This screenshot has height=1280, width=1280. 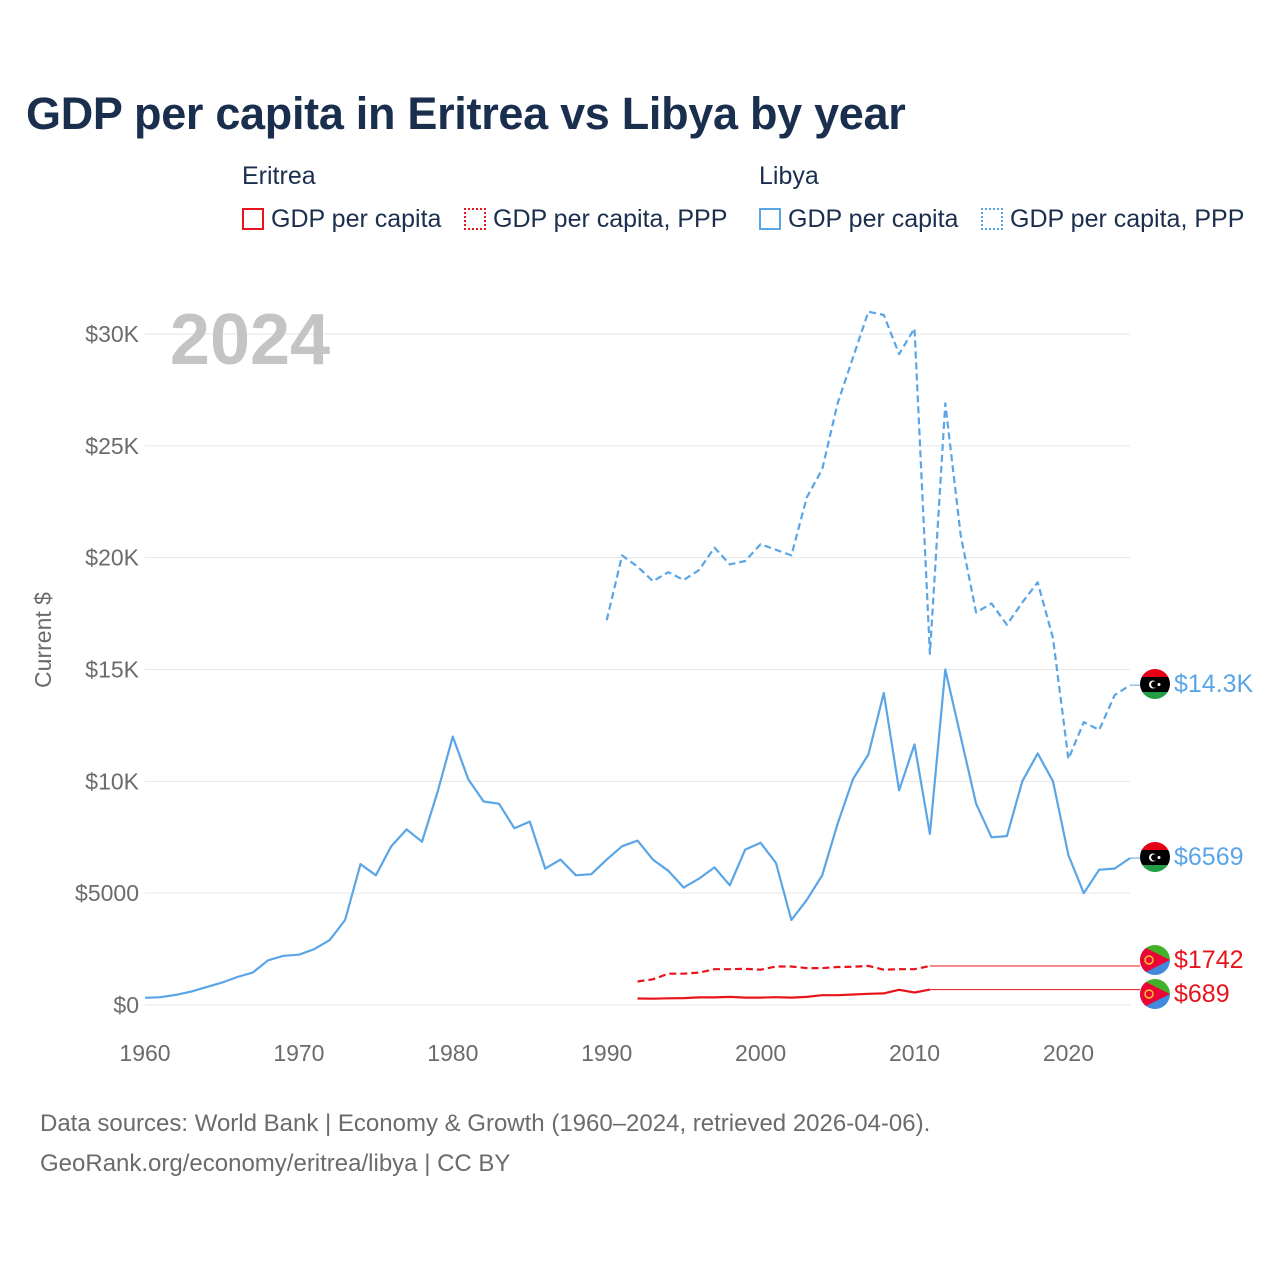 I want to click on legend-group-libya: Libya, so click(x=789, y=176).